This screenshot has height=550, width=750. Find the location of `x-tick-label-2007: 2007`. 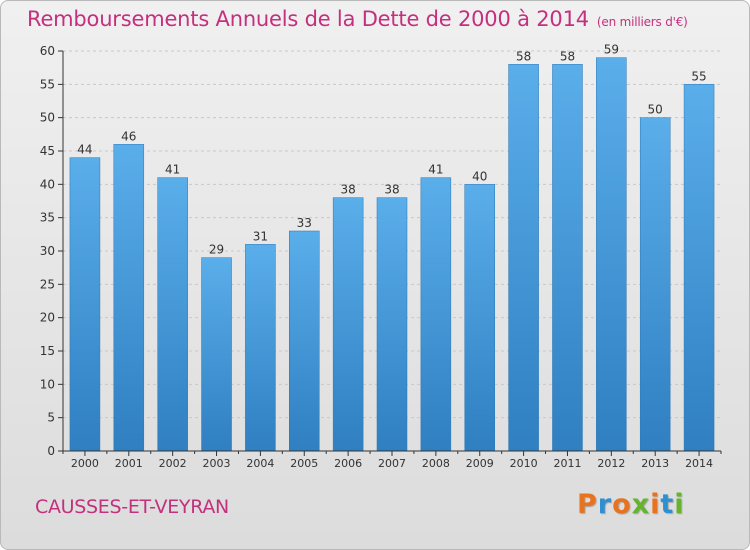

x-tick-label-2007: 2007 is located at coordinates (392, 463).